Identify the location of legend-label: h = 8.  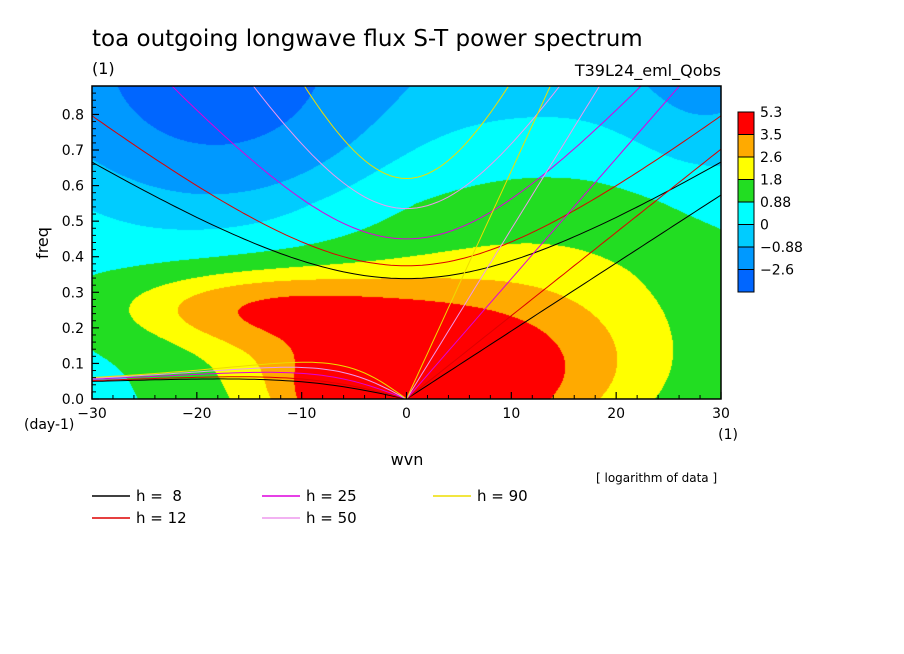
(159, 496).